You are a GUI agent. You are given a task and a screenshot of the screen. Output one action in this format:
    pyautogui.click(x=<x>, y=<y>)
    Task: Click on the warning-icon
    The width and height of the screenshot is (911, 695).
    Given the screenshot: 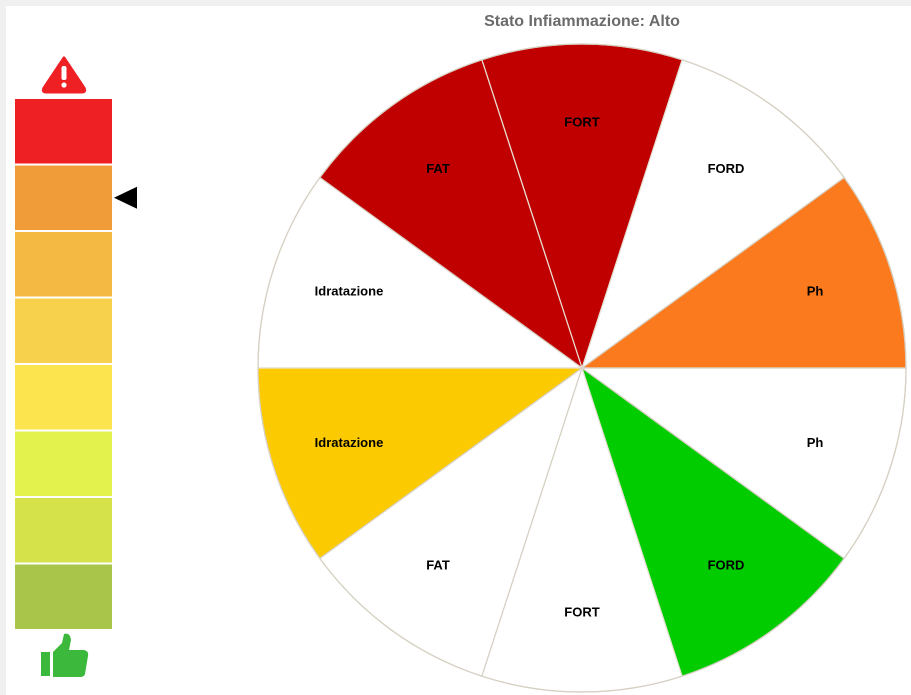 What is the action you would take?
    pyautogui.click(x=64, y=75)
    